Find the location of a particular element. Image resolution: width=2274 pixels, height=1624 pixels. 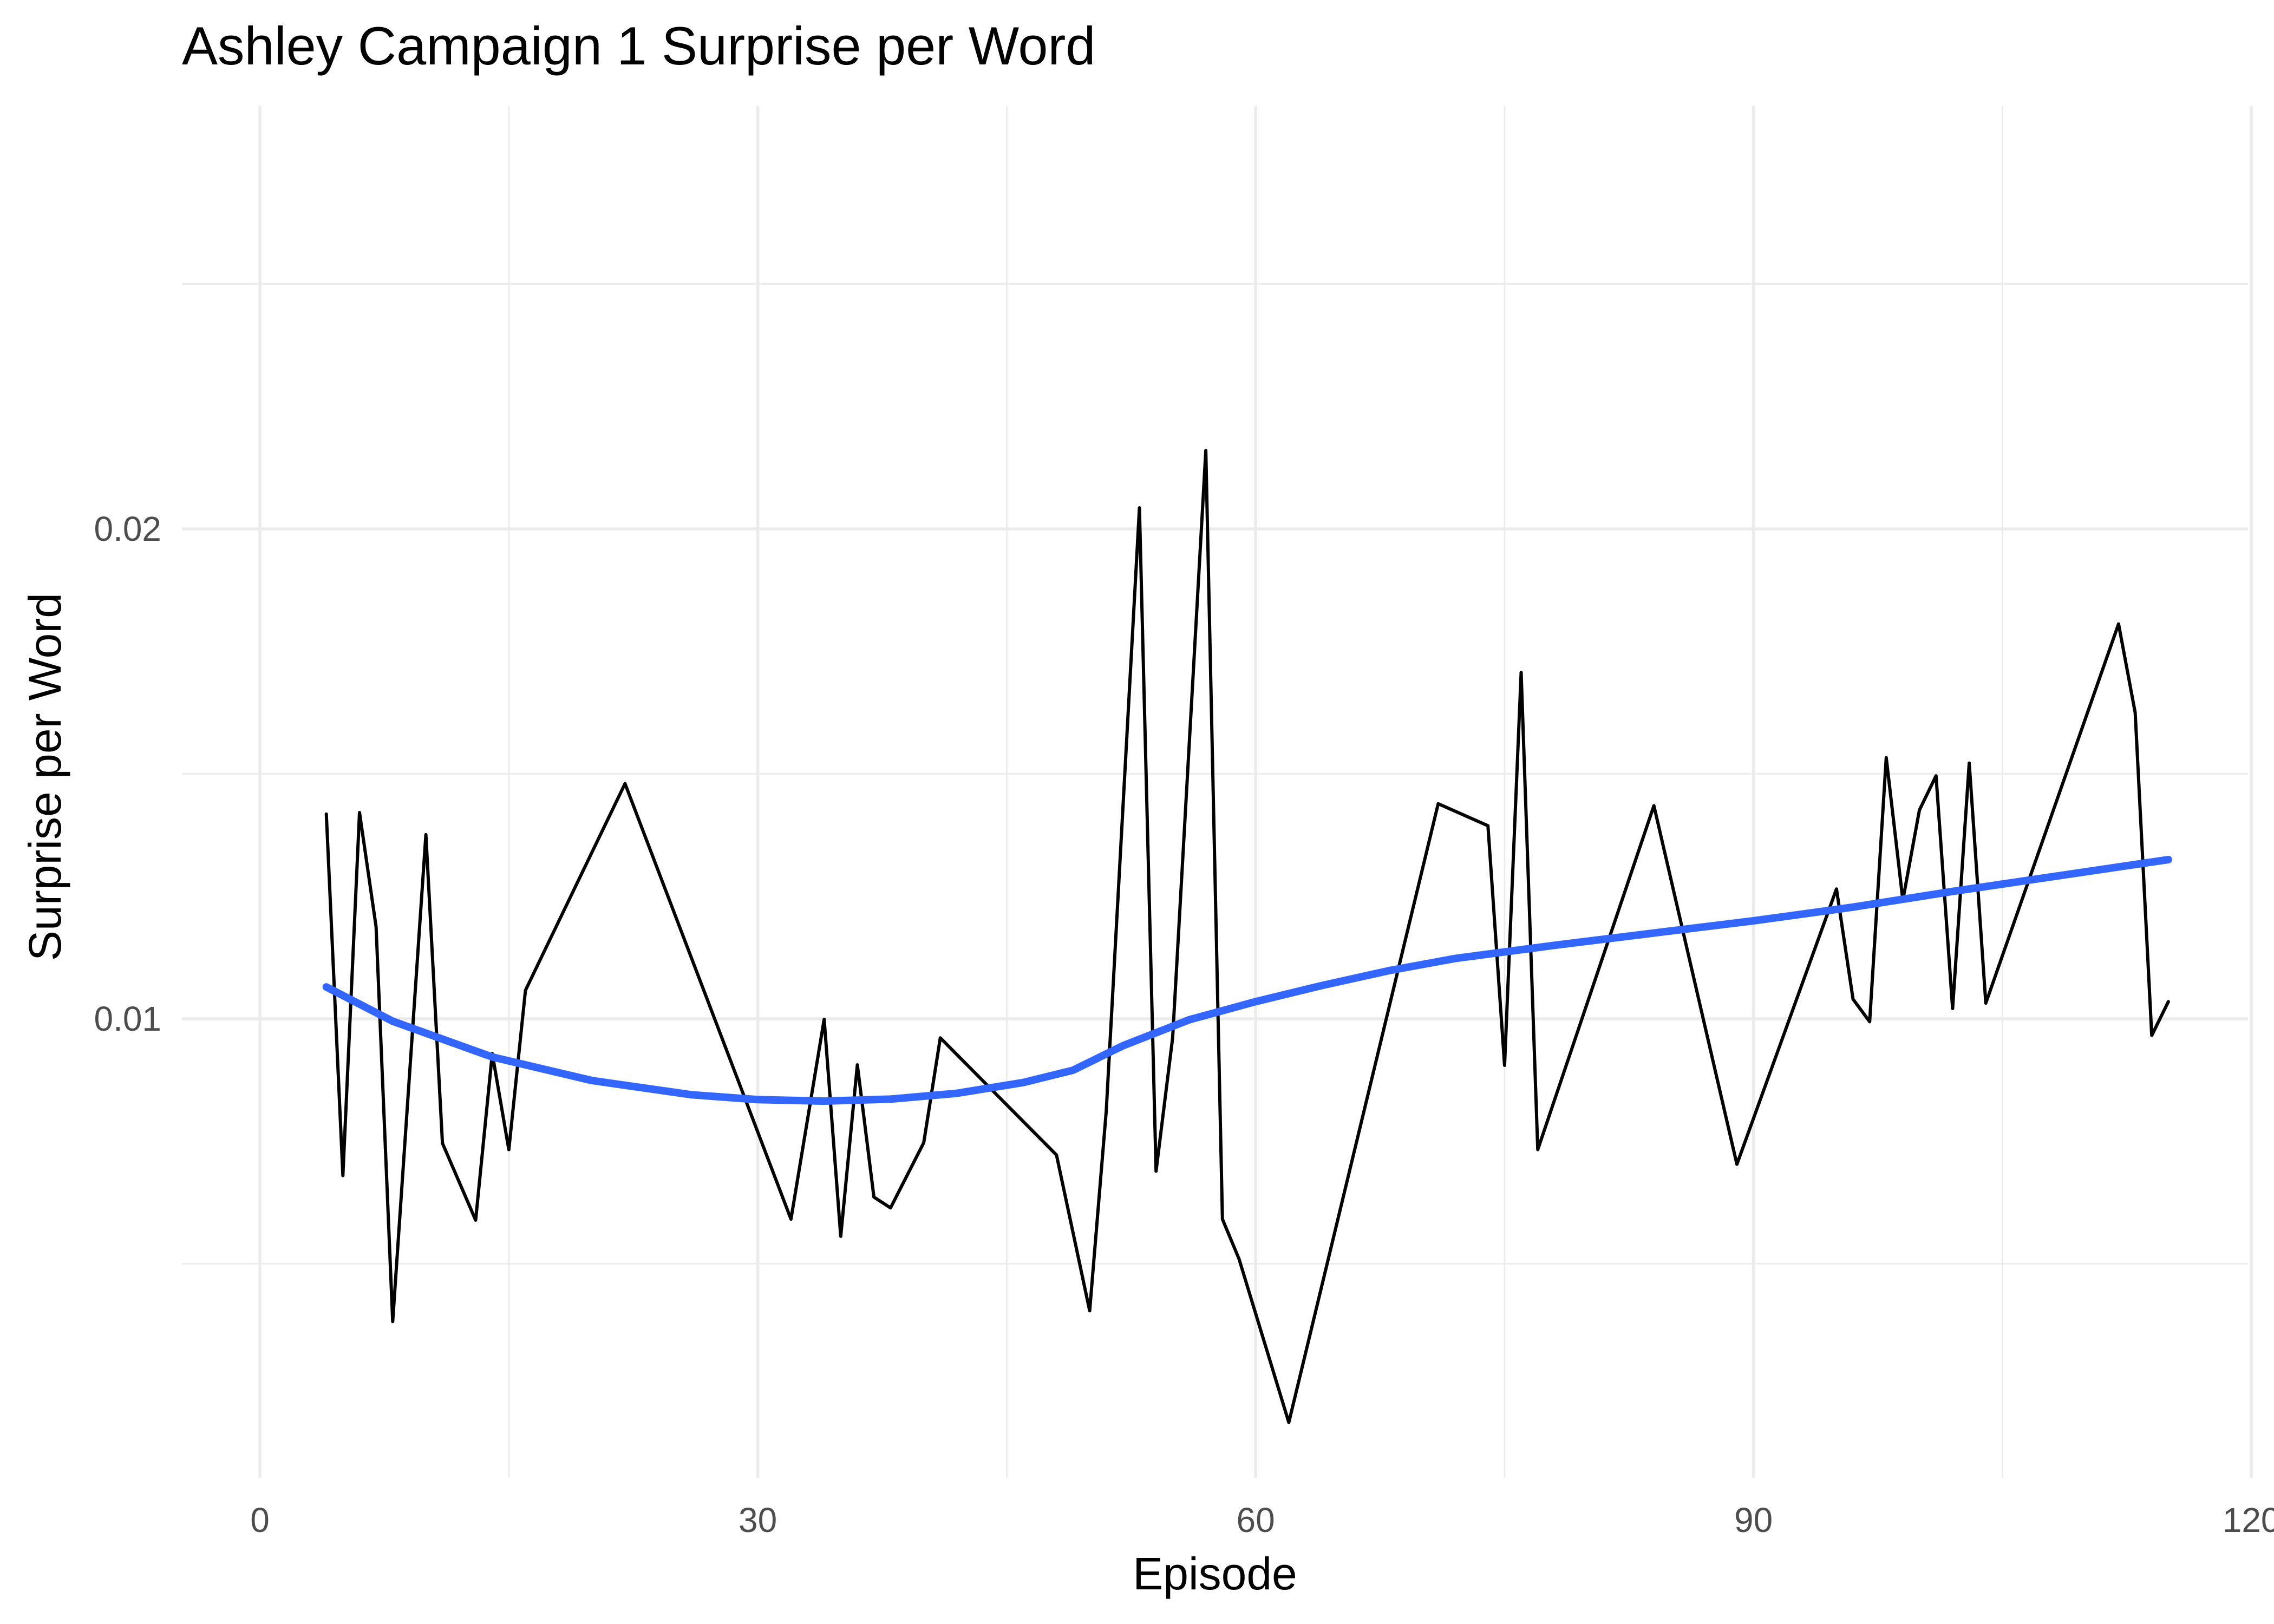

x-tick-label: 30 is located at coordinates (758, 1520).